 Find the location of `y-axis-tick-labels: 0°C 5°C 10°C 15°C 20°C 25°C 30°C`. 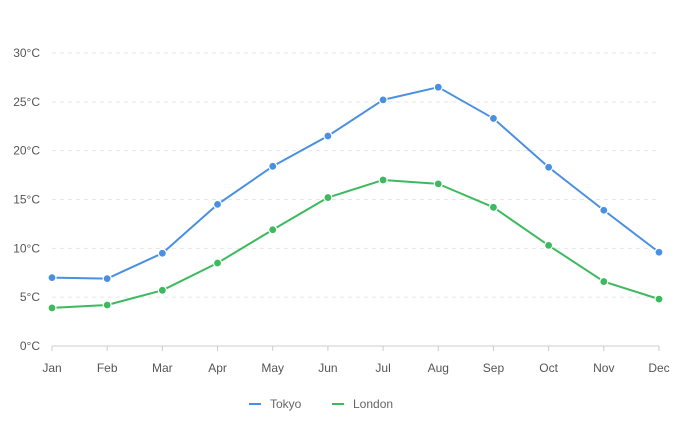

y-axis-tick-labels: 0°C 5°C 10°C 15°C 20°C 25°C 30°C is located at coordinates (26, 199).